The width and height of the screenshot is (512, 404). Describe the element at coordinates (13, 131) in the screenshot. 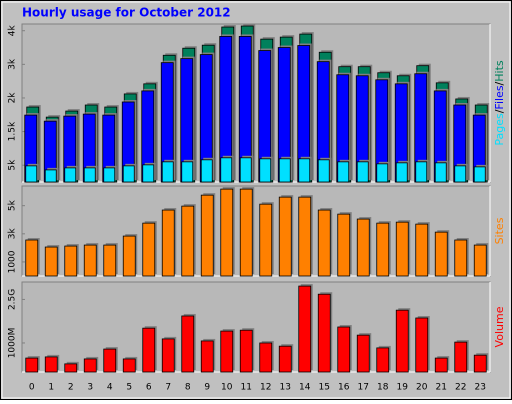

I see `y-tick-label: 1.5k` at that location.